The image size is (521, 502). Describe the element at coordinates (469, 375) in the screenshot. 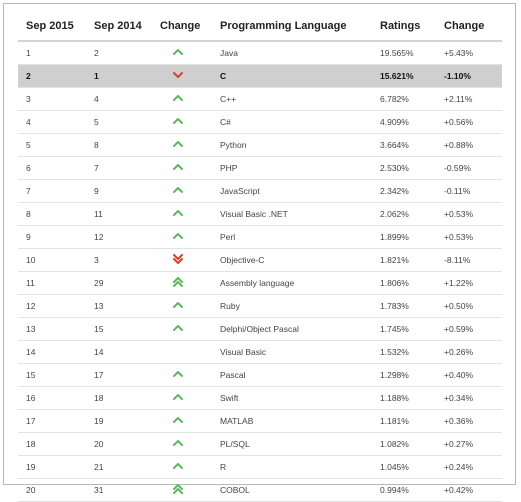

I see `rating-change: +0.40%` at that location.